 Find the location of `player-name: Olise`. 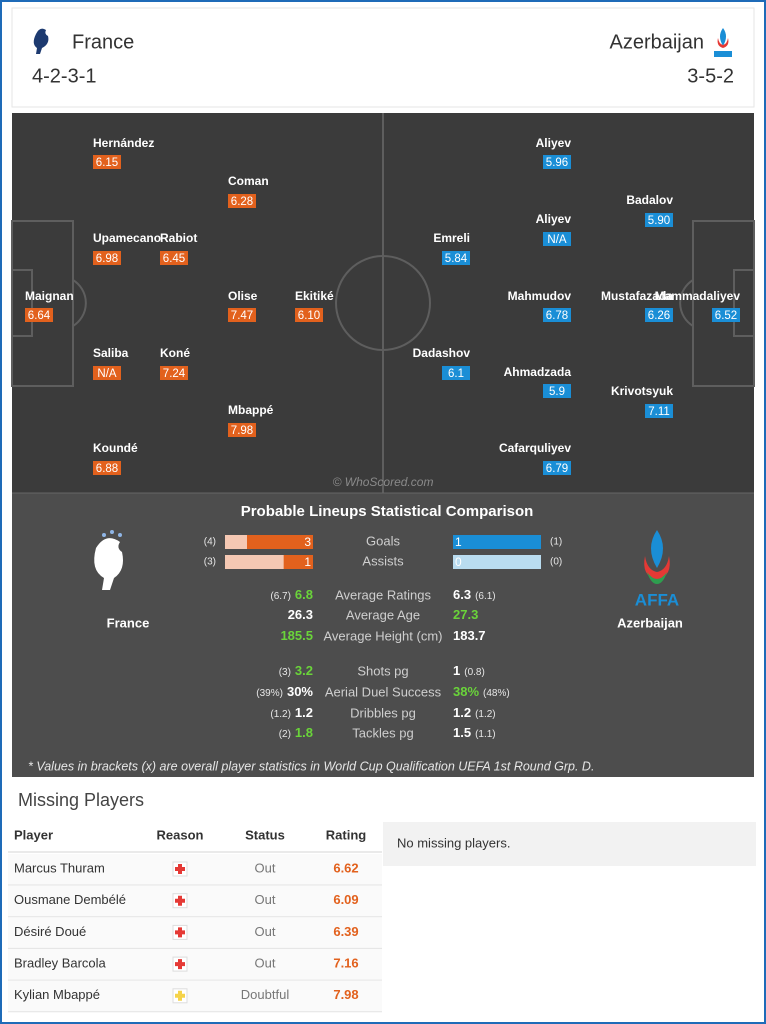

player-name: Olise is located at coordinates (243, 296).